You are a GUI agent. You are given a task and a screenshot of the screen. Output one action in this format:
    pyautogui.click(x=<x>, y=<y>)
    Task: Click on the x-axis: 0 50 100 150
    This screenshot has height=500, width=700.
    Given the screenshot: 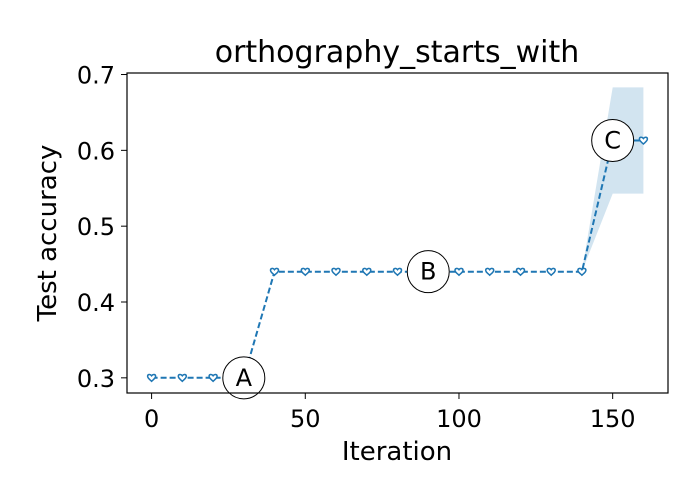 What is the action you would take?
    pyautogui.click(x=390, y=413)
    